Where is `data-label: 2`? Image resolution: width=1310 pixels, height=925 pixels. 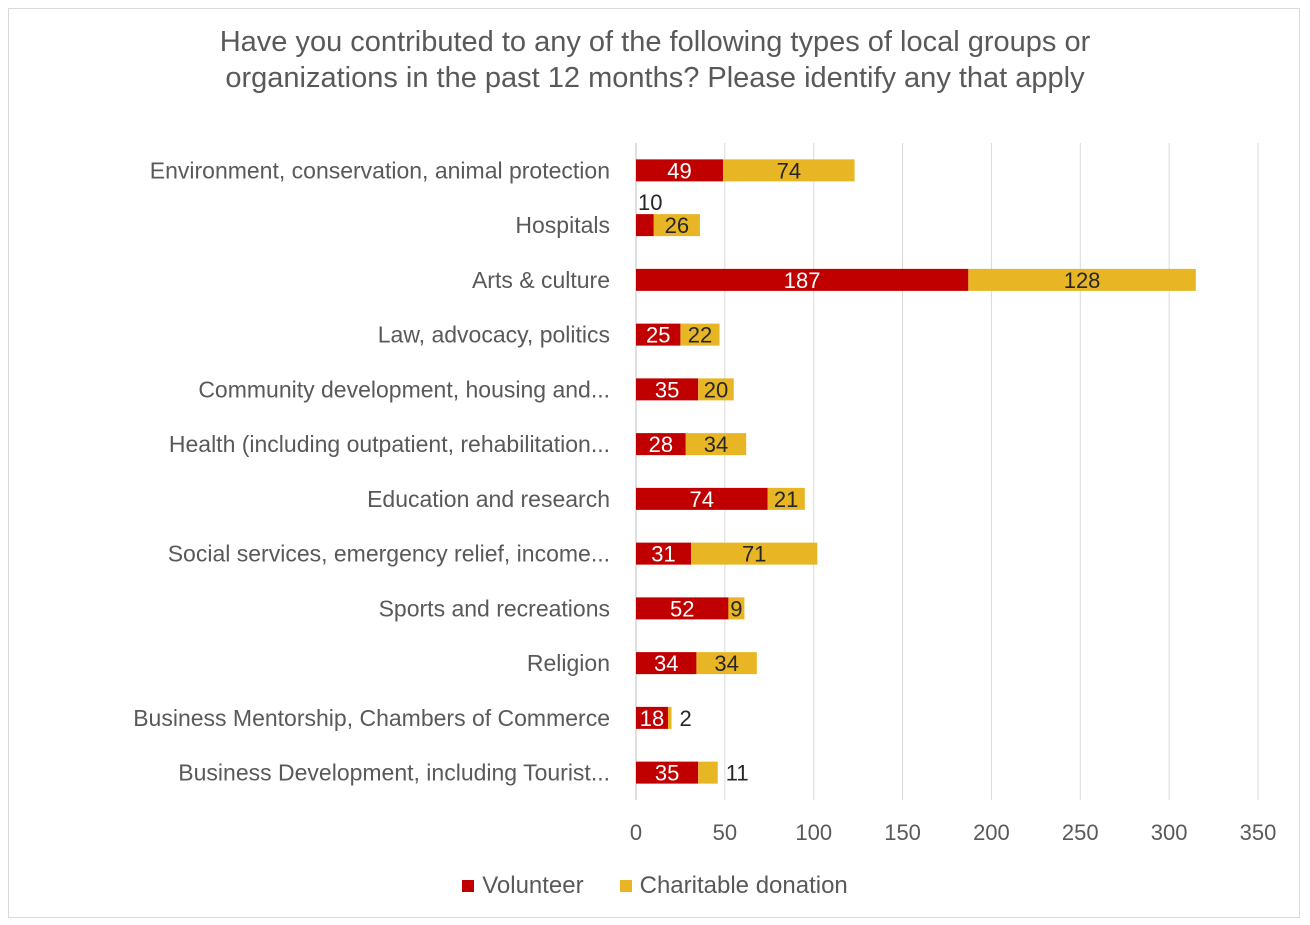
data-label: 2 is located at coordinates (686, 718).